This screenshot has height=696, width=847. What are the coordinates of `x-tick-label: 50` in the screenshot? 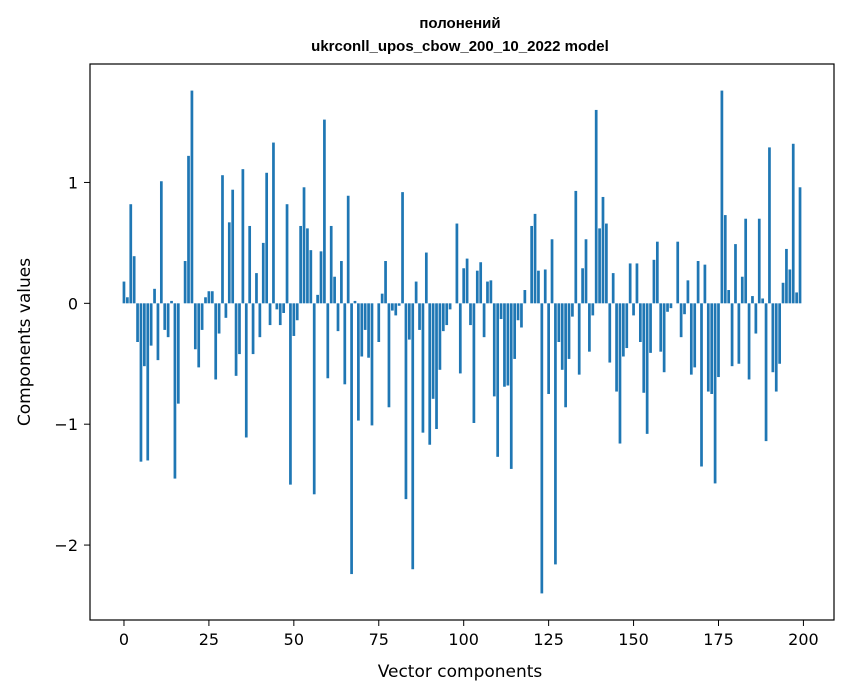 It's located at (294, 639).